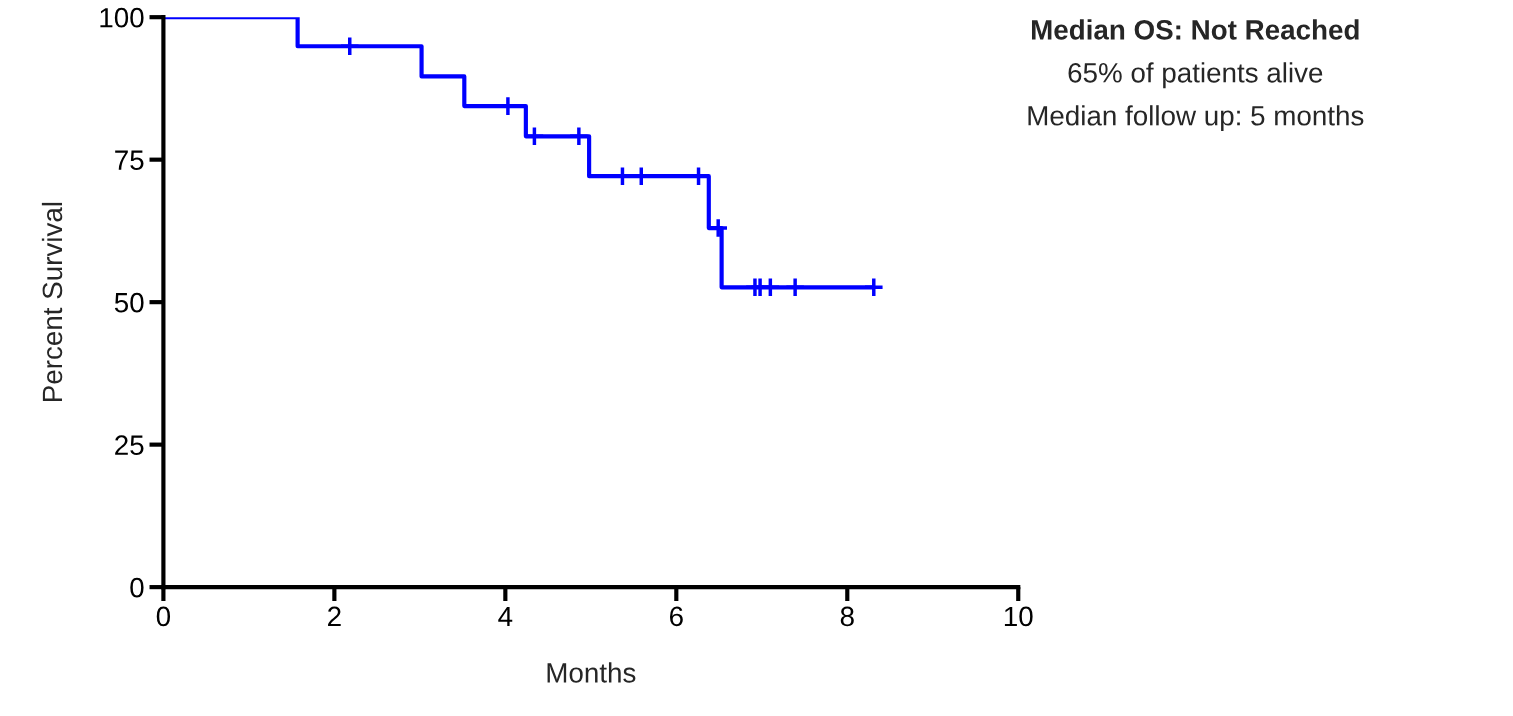 This screenshot has width=1513, height=716. What do you see at coordinates (122, 17) in the screenshot?
I see `y-tick-label: 100` at bounding box center [122, 17].